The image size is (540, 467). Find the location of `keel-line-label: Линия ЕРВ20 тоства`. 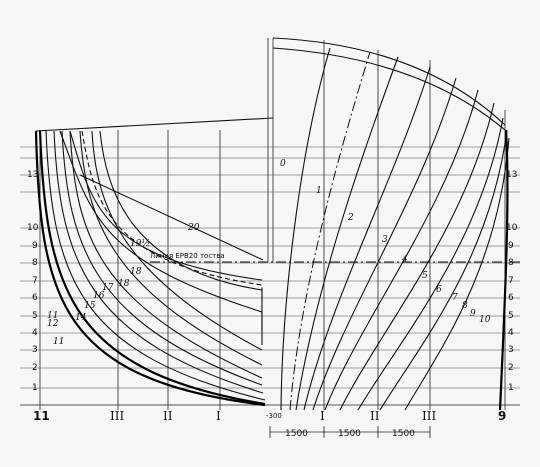

keel-line-label: Линия ЕРВ20 тоства is located at coordinates (187, 256).